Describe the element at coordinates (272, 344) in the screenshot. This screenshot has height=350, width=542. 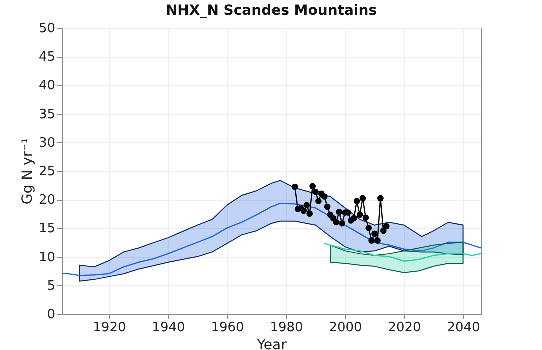
I see `x-axis-title: Year` at that location.